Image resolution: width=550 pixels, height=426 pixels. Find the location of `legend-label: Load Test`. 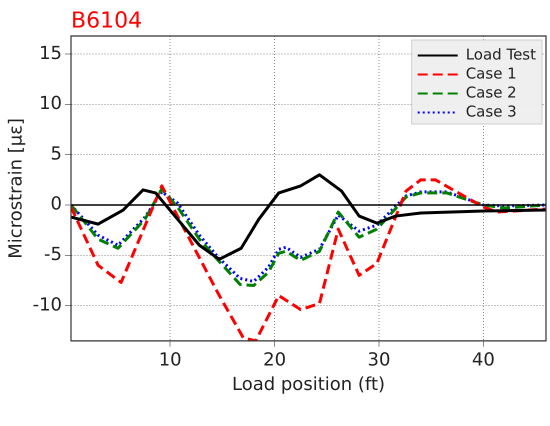

legend-label: Load Test is located at coordinates (501, 54).